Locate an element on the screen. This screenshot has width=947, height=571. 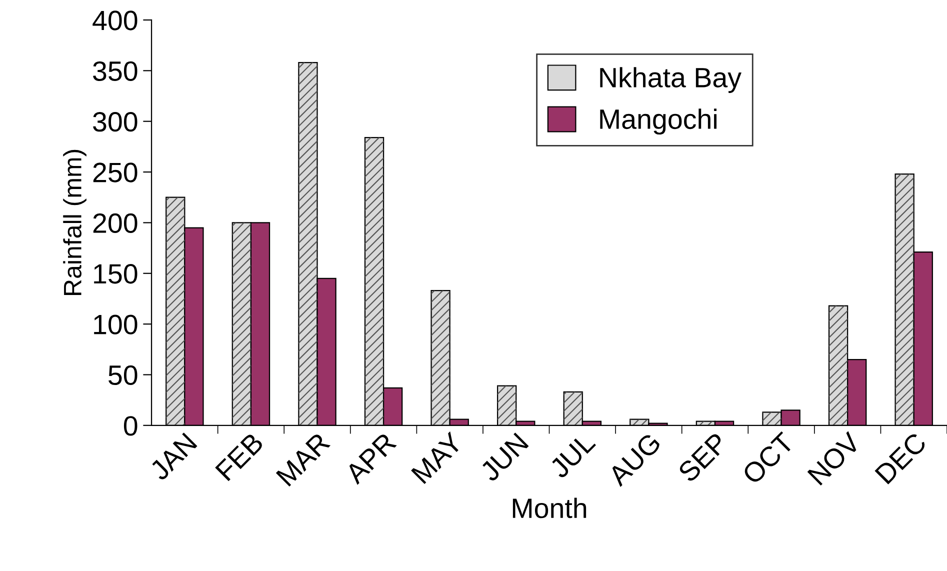
legend-label: Nkhata Bay is located at coordinates (671, 80).